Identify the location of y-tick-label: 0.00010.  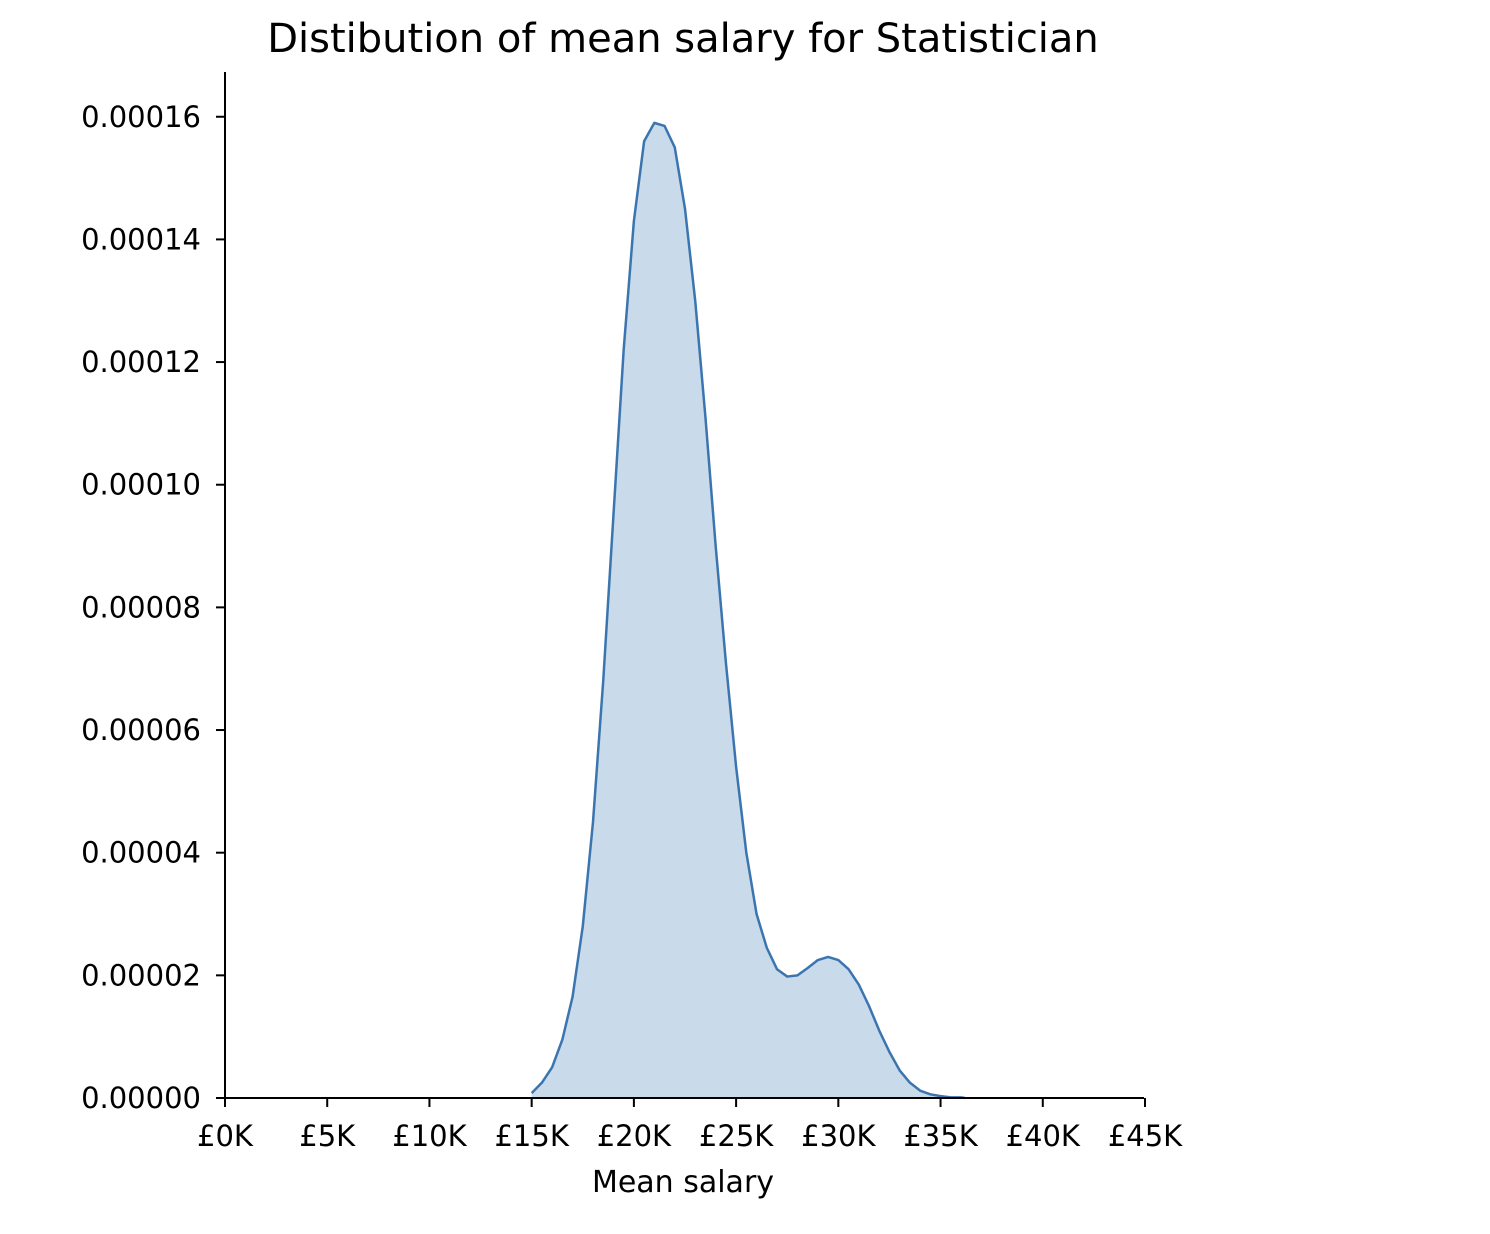
(141, 485).